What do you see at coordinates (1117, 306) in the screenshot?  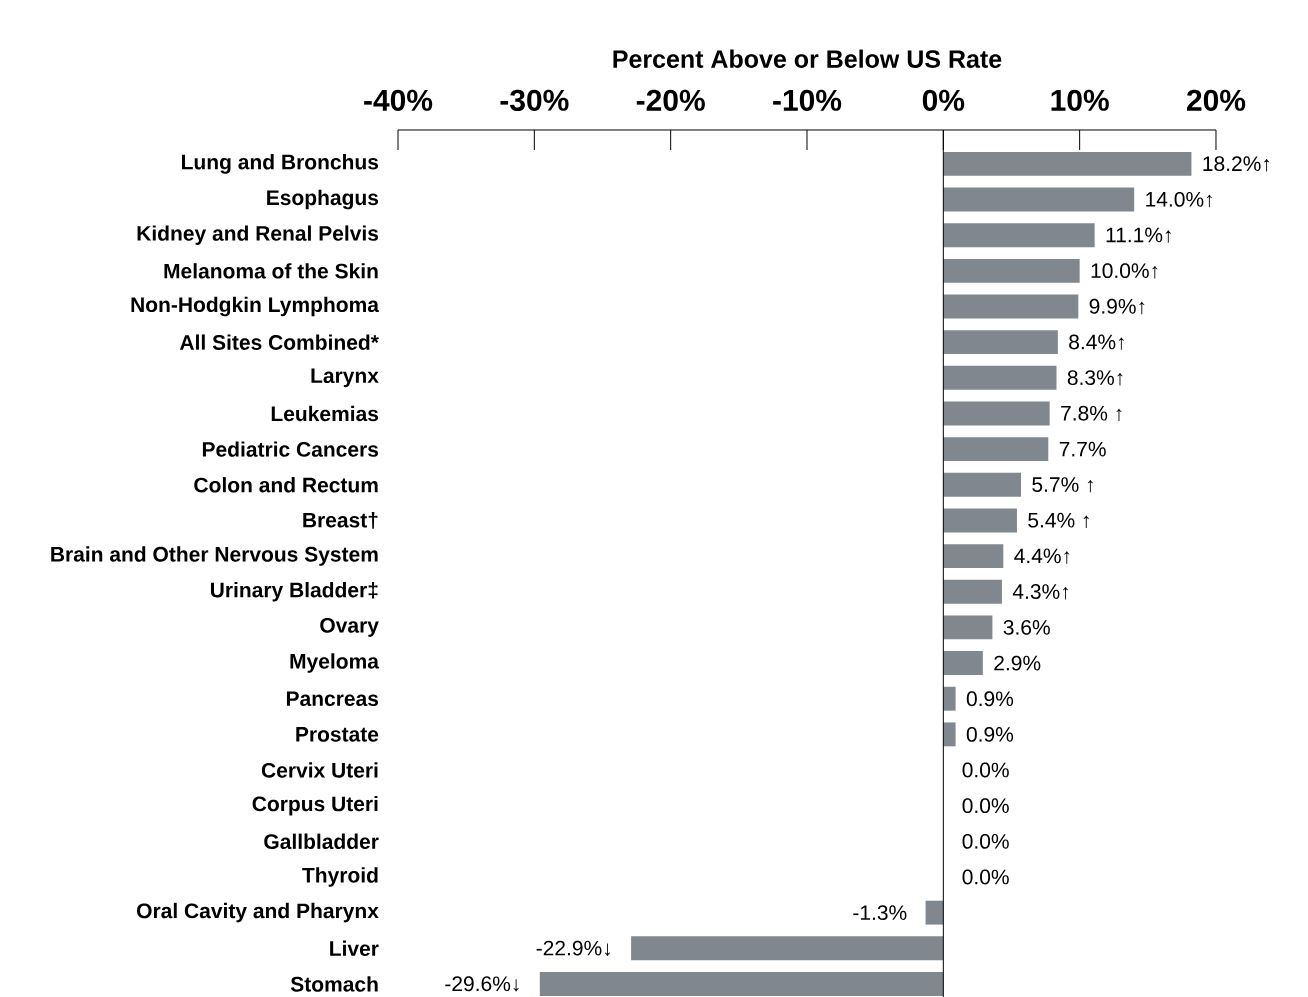 I see `data-label: 9.9%↑` at bounding box center [1117, 306].